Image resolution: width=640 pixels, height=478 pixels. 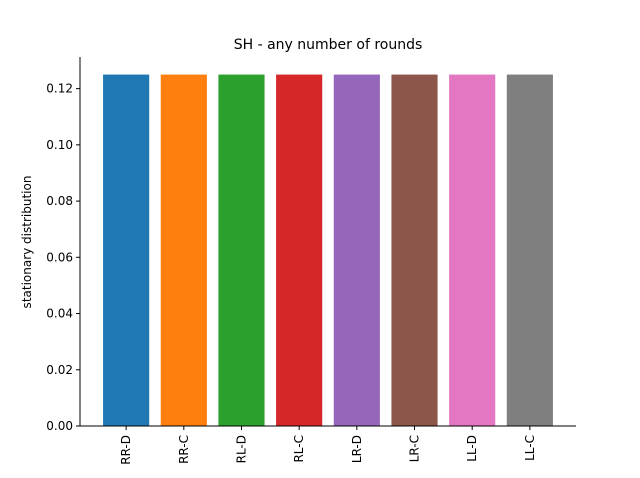 I want to click on x-tick-label: LL-C, so click(x=530, y=448).